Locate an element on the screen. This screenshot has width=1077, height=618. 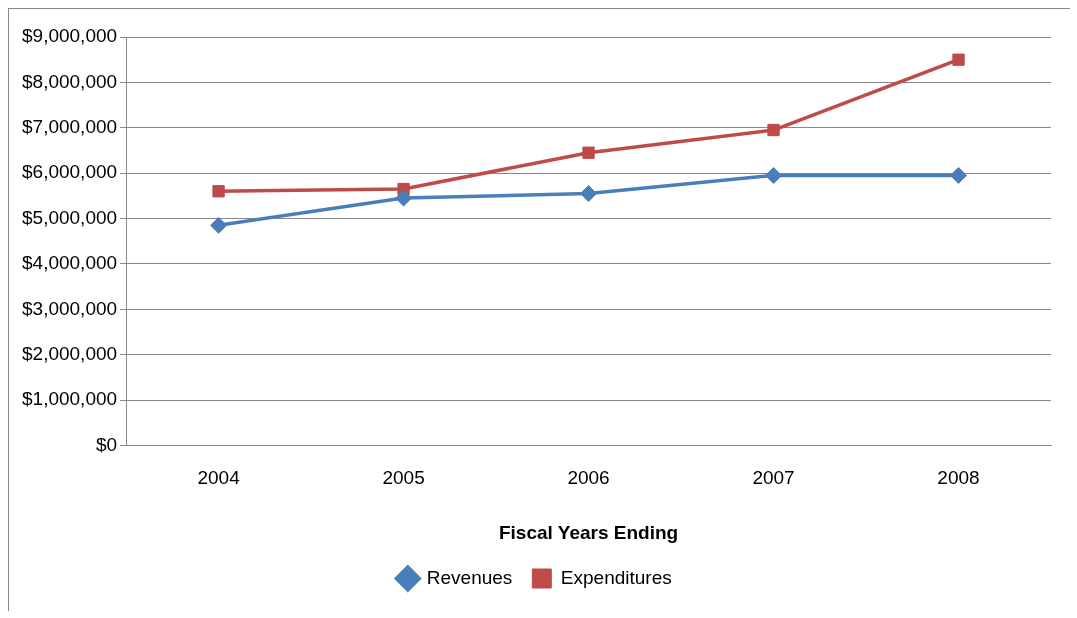
y-tick-label: $3,000,000 is located at coordinates (70, 308).